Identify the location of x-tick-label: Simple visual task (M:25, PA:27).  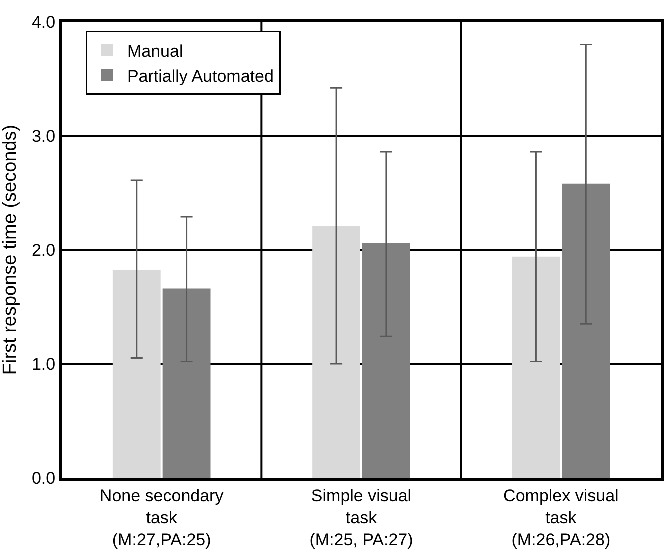
(362, 518).